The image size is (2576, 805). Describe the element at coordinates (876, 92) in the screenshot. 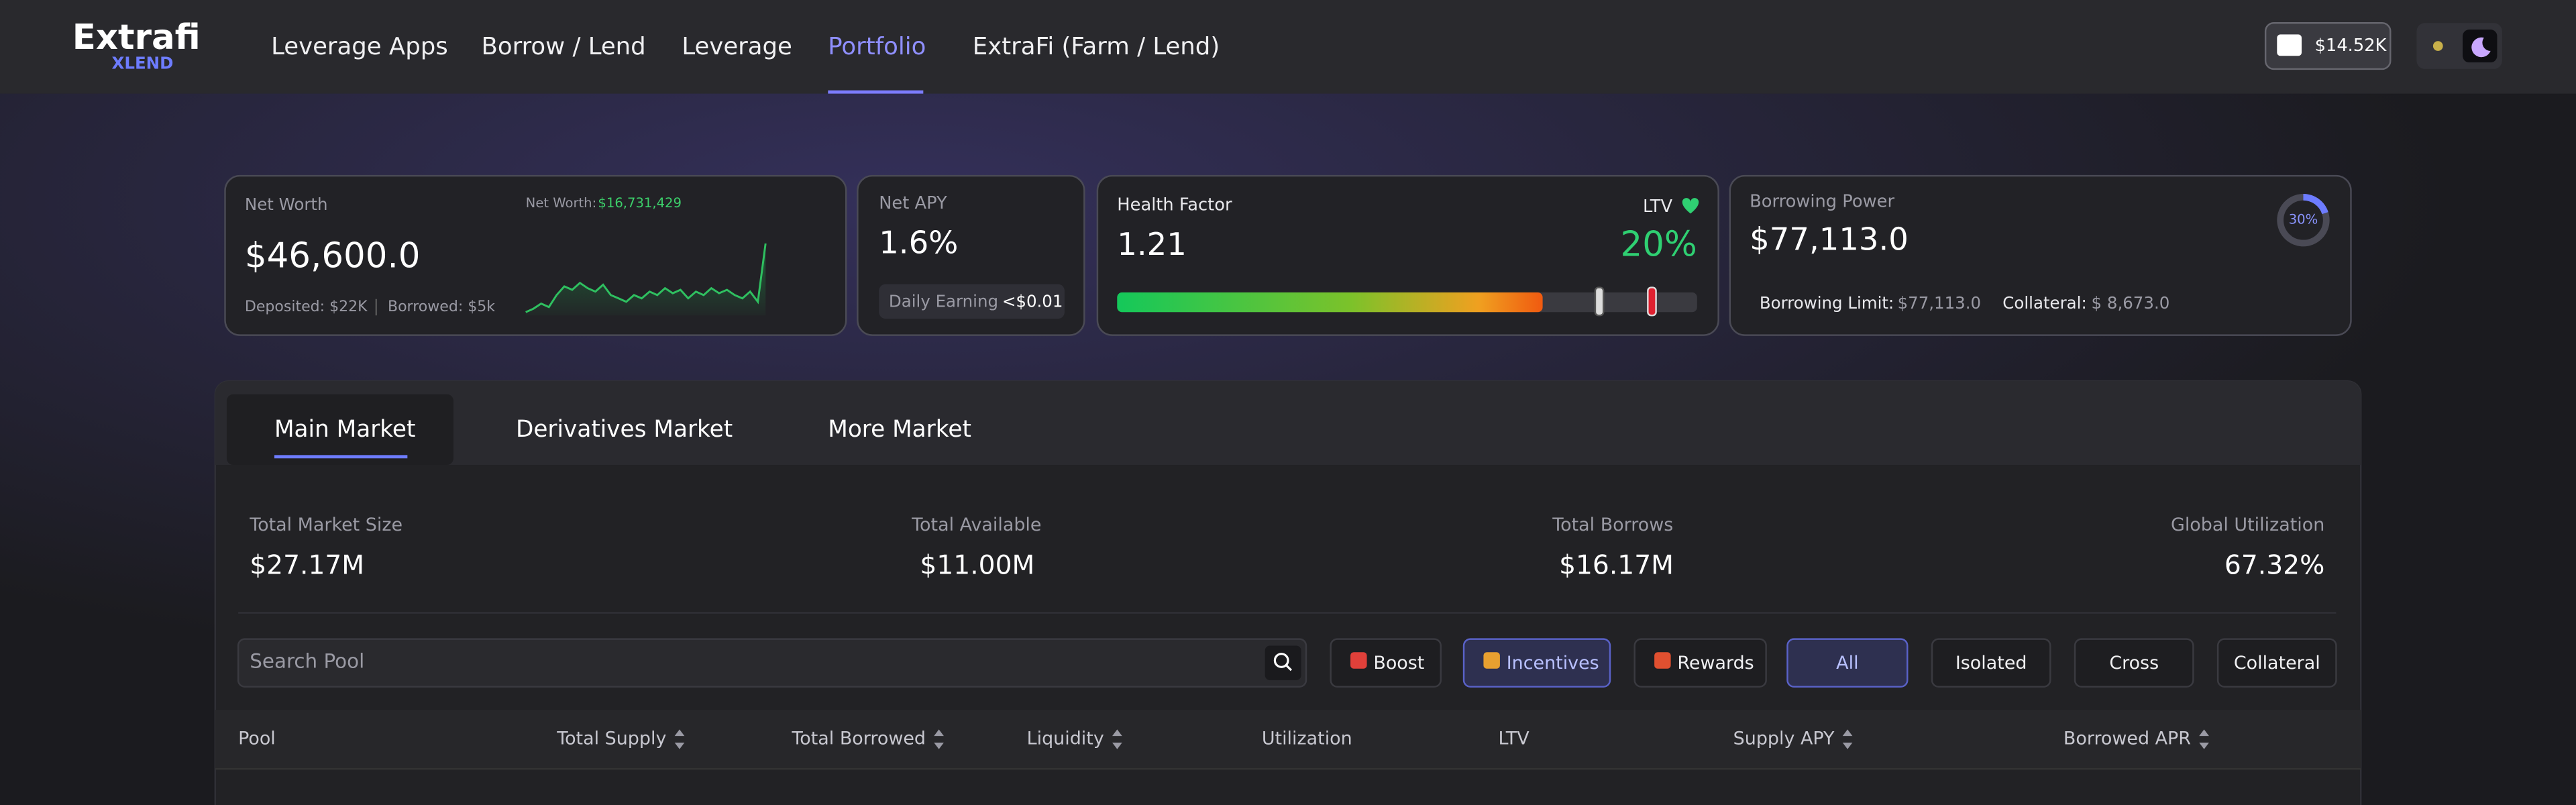

I see `nav-underline` at that location.